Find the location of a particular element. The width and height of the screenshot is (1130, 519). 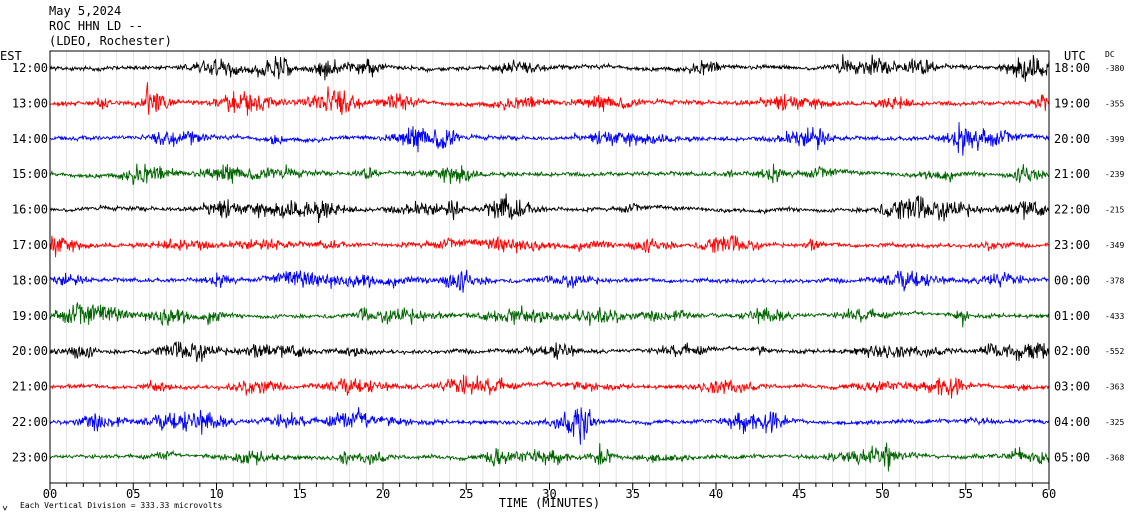

dc-offset-label: -380 is located at coordinates (1114, 68).